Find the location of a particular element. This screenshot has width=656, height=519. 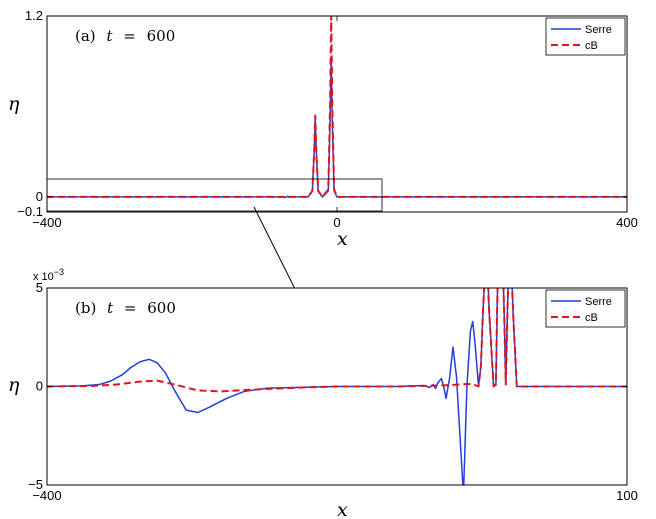

panel-b-legend: Serre cB is located at coordinates (585, 308).